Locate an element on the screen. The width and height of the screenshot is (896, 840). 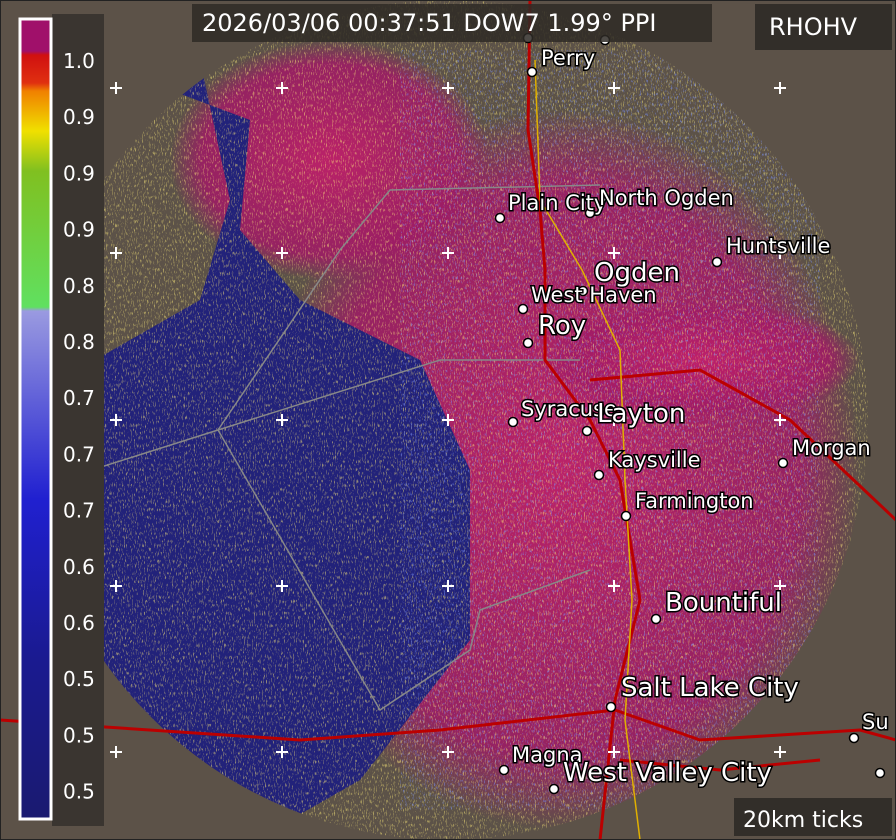
scale-box is located at coordinates (813, 817).